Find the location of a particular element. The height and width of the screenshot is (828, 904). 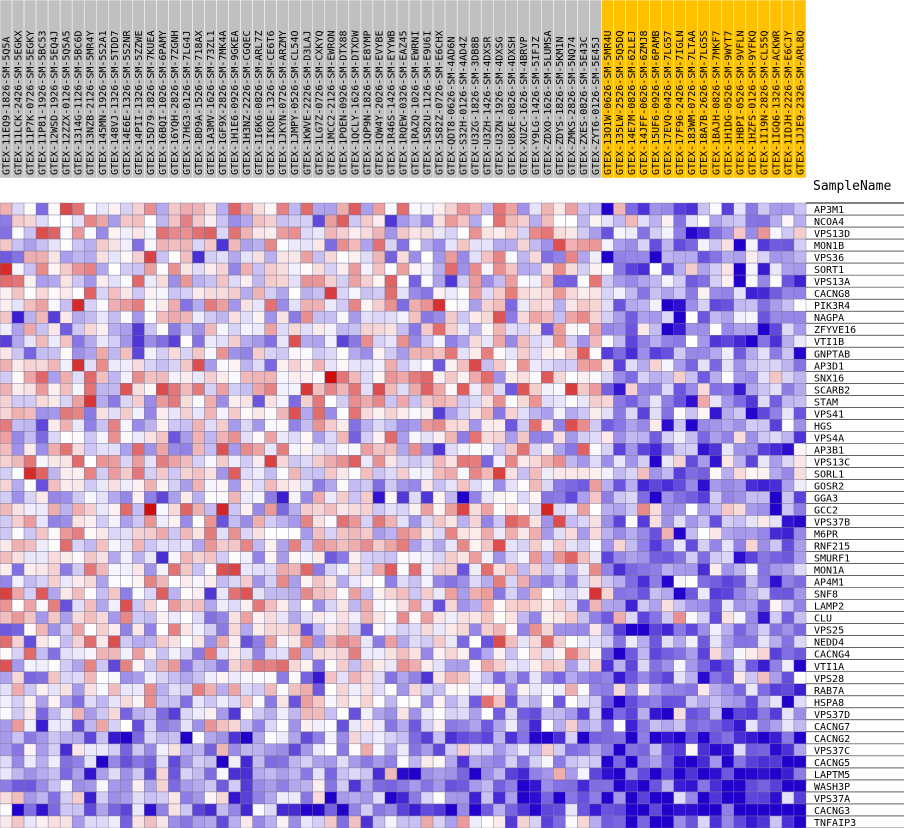

column-label: GTEX-U8XE-0826-SM-4DXSH is located at coordinates (512, 106).